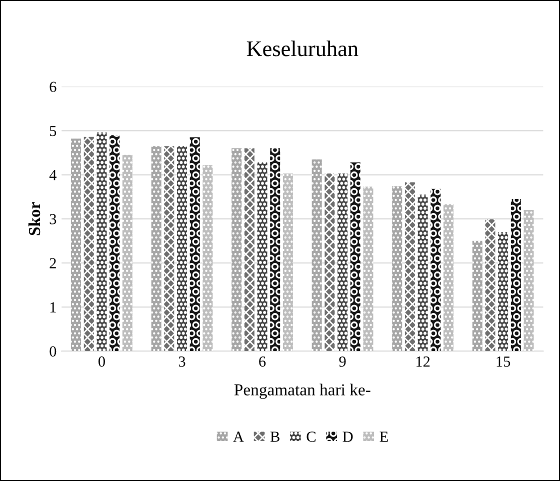  What do you see at coordinates (53, 351) in the screenshot?
I see `y-tick-label: 0` at bounding box center [53, 351].